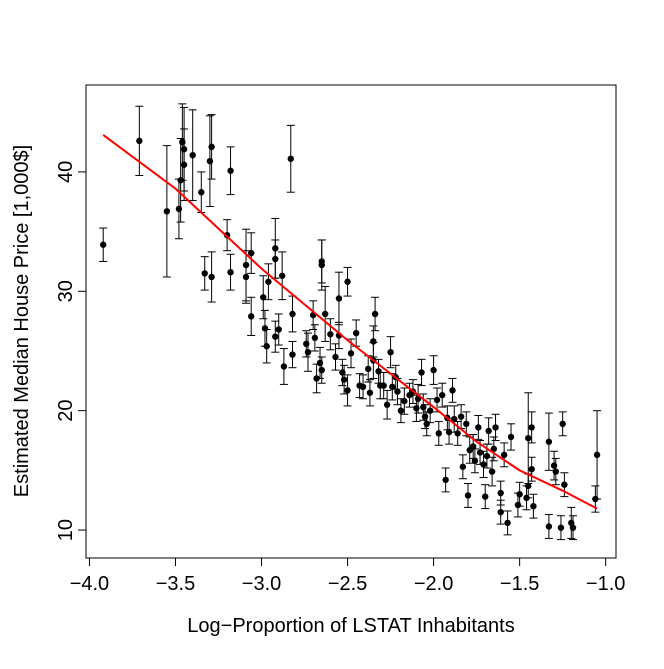 The height and width of the screenshot is (669, 664). What do you see at coordinates (22, 321) in the screenshot?
I see `y-axis-label: Estimated Median House Price [1,000$]` at bounding box center [22, 321].